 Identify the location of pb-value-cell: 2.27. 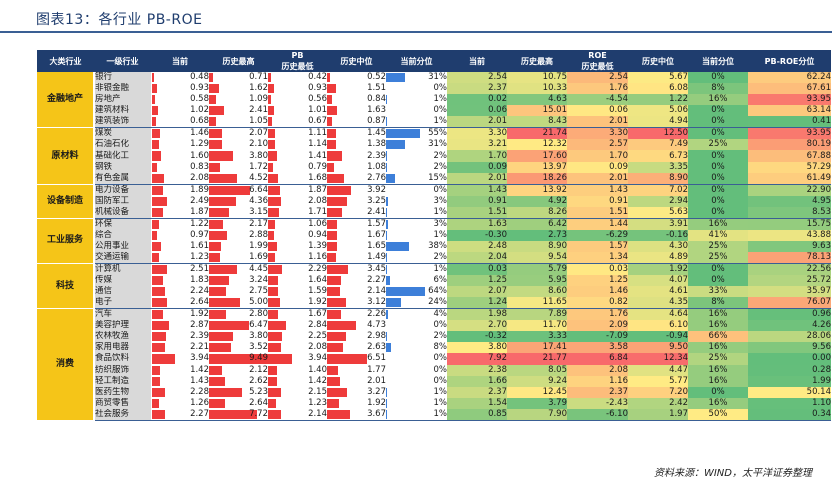
(180, 414).